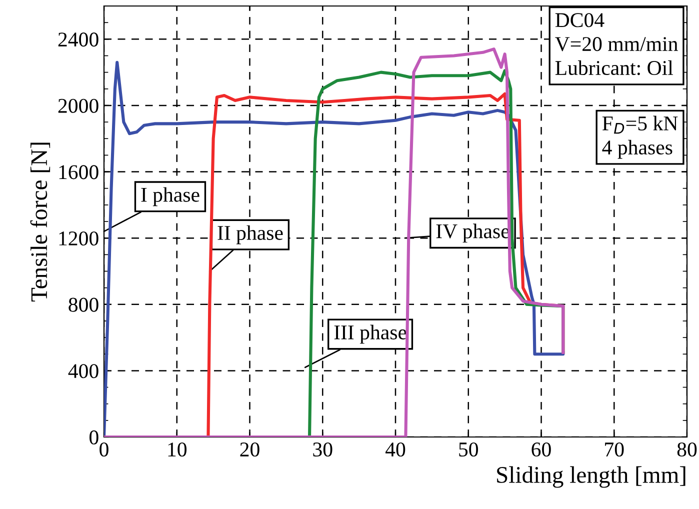 This screenshot has height=509, width=699. What do you see at coordinates (83, 305) in the screenshot?
I see `y-tick-label: 800` at bounding box center [83, 305].